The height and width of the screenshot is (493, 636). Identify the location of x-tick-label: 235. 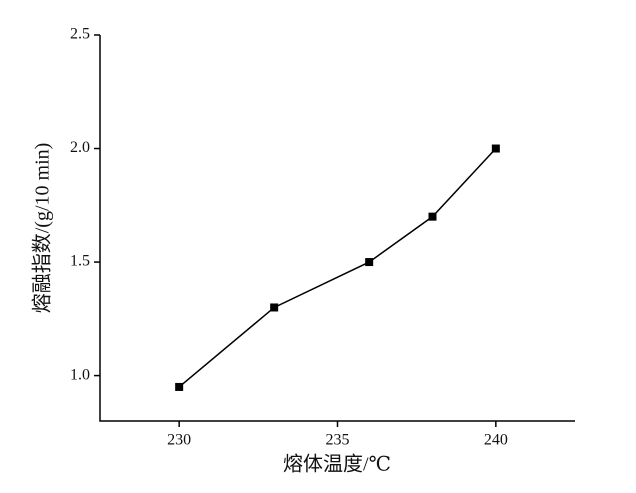
(338, 440).